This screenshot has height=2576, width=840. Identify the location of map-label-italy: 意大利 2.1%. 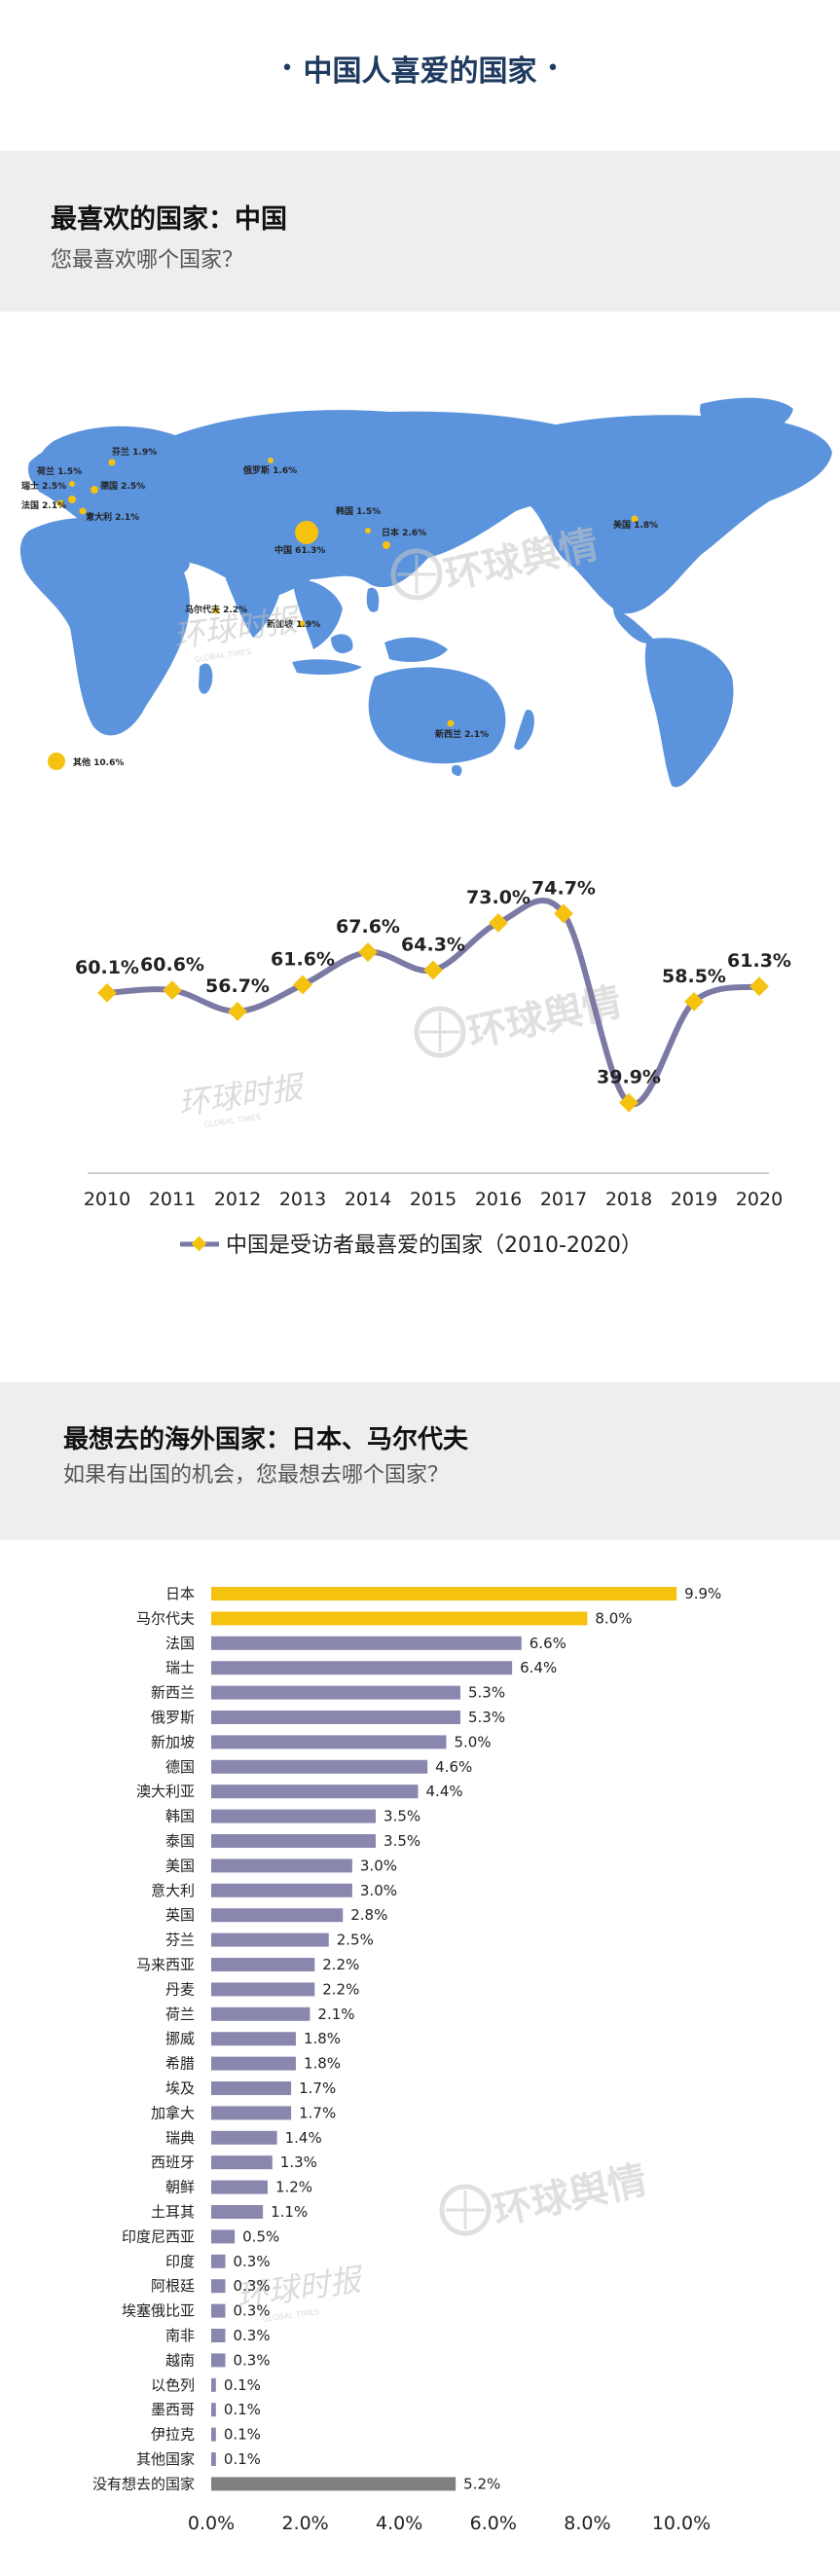
(112, 517).